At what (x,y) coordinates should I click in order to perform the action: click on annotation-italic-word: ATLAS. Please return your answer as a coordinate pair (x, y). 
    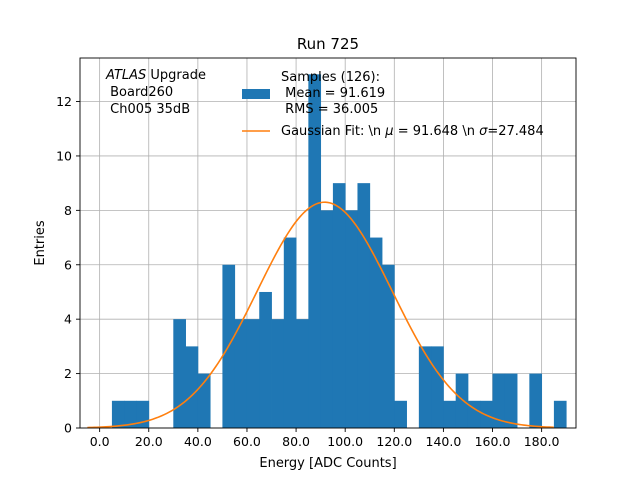
    Looking at the image, I should click on (125, 75).